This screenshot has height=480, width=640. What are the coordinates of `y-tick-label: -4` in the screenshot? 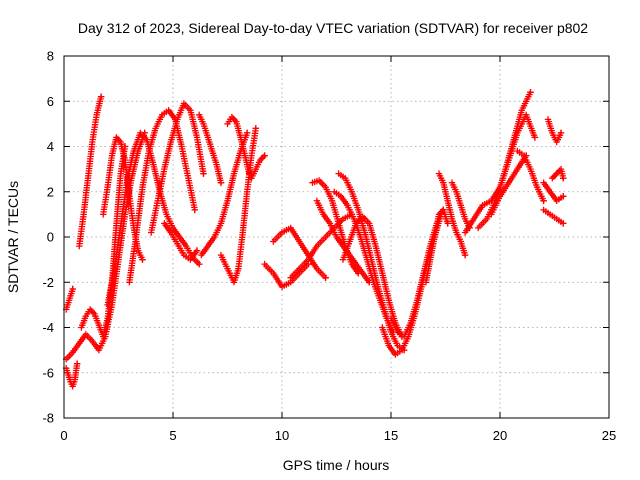 It's located at (48, 327).